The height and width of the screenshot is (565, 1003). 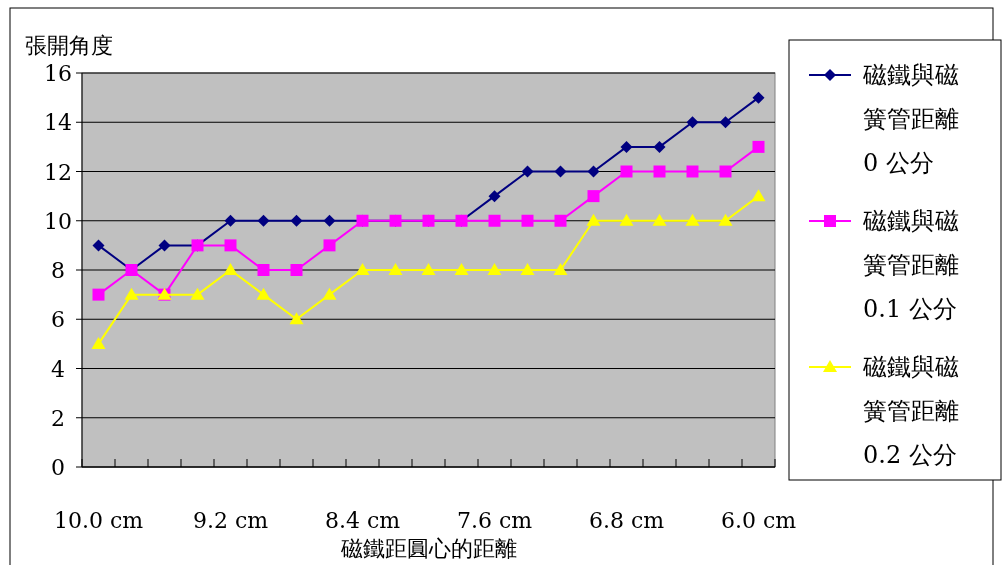 What do you see at coordinates (69, 45) in the screenshot?
I see `y-axis-title: 張開角度` at bounding box center [69, 45].